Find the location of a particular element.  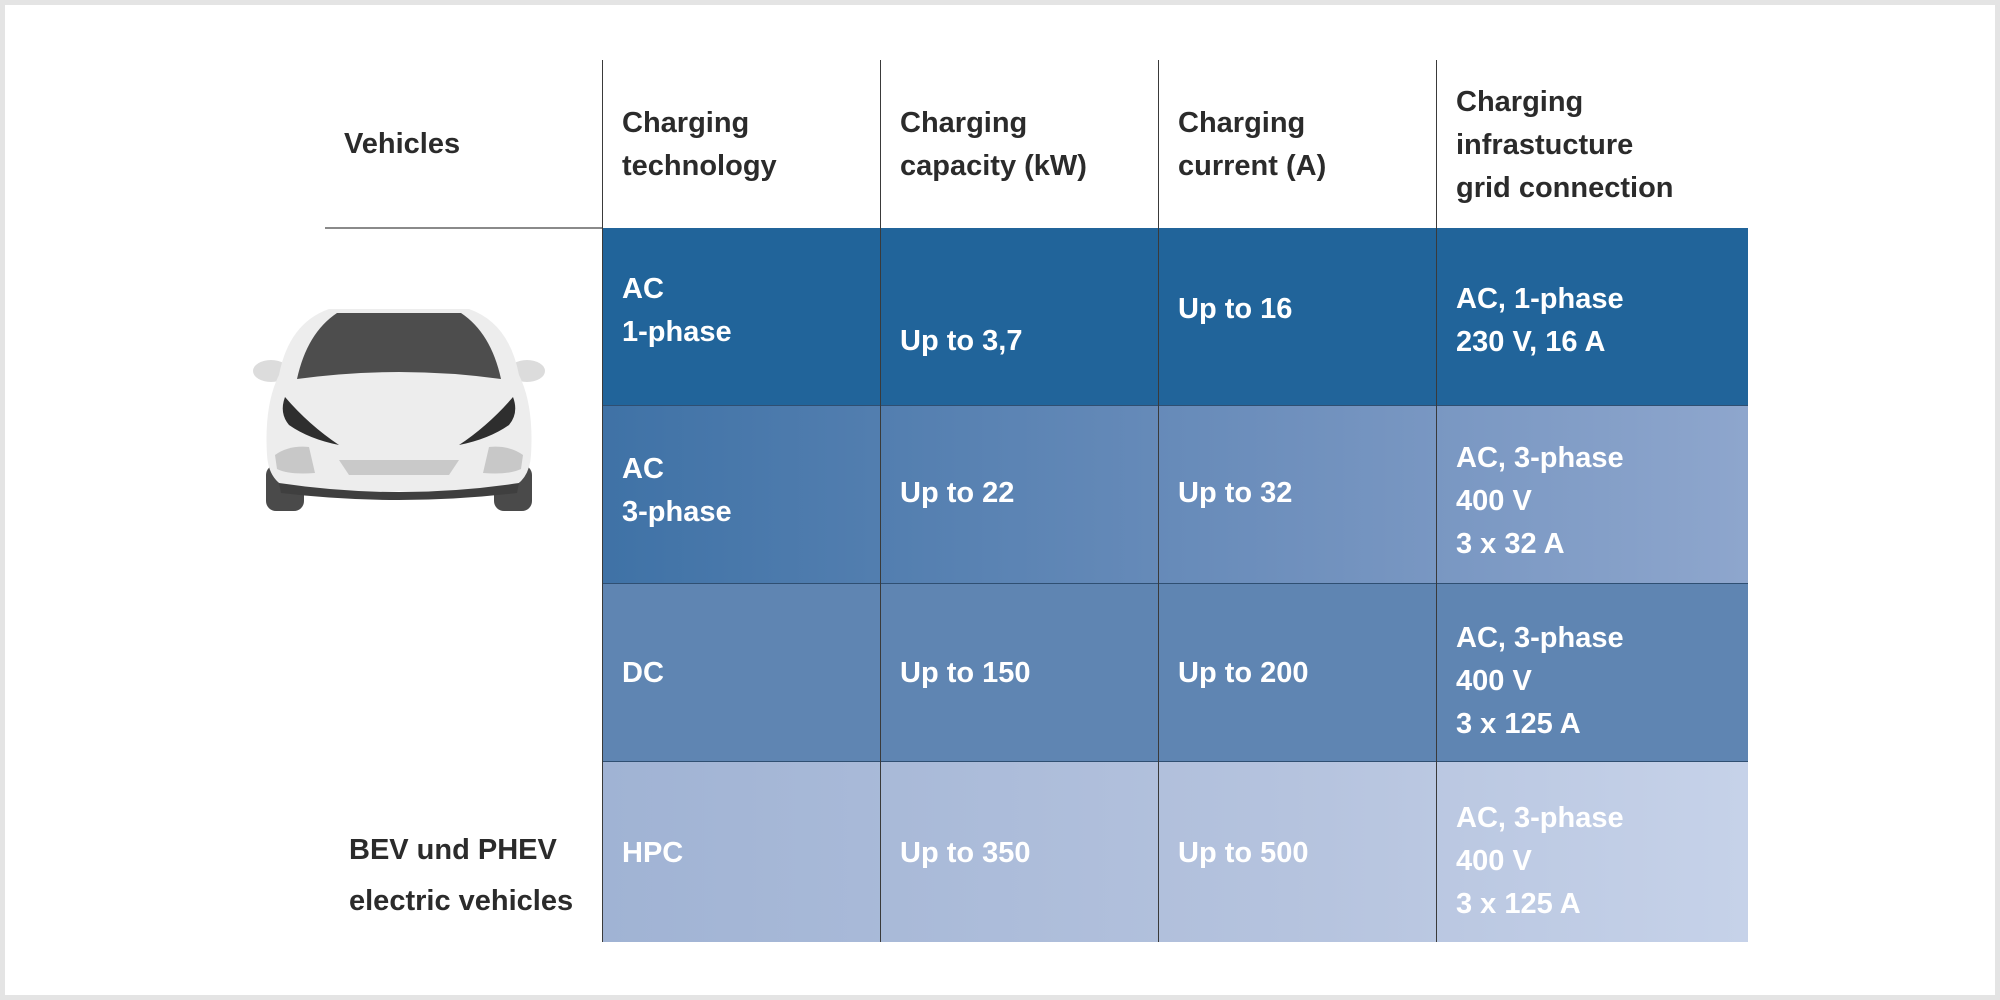

header-grid-connection: Charging infrastucture grid connection is located at coordinates (1565, 145).